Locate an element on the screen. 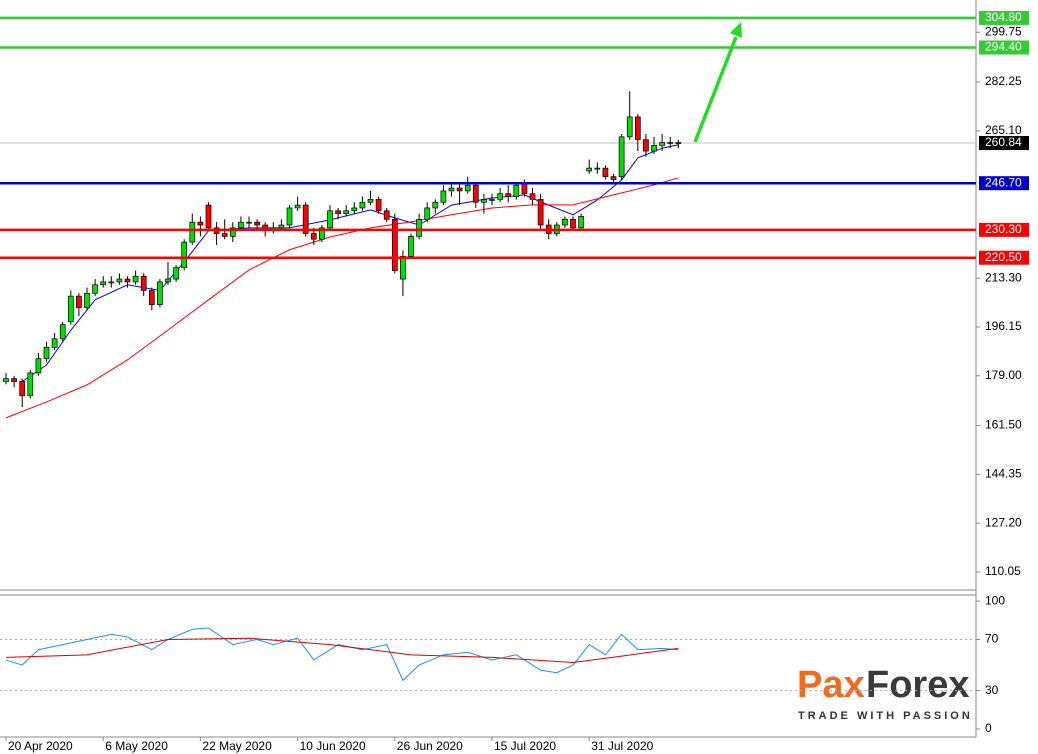 The image size is (1038, 754). trend-arrow is located at coordinates (715, 89).